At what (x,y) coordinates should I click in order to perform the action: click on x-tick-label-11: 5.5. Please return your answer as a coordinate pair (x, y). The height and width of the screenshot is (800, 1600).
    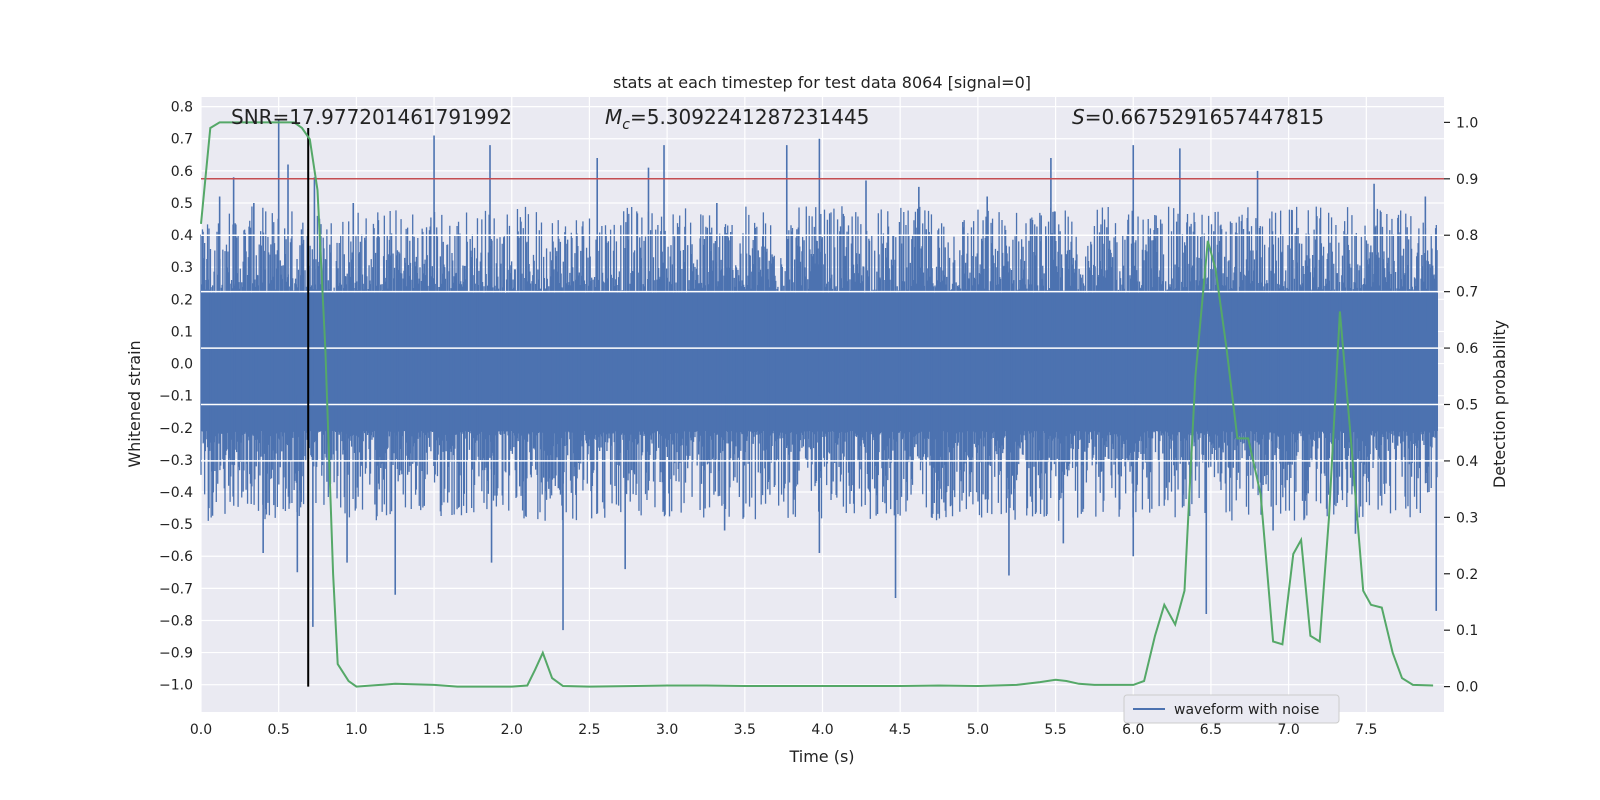
    Looking at the image, I should click on (1055, 730).